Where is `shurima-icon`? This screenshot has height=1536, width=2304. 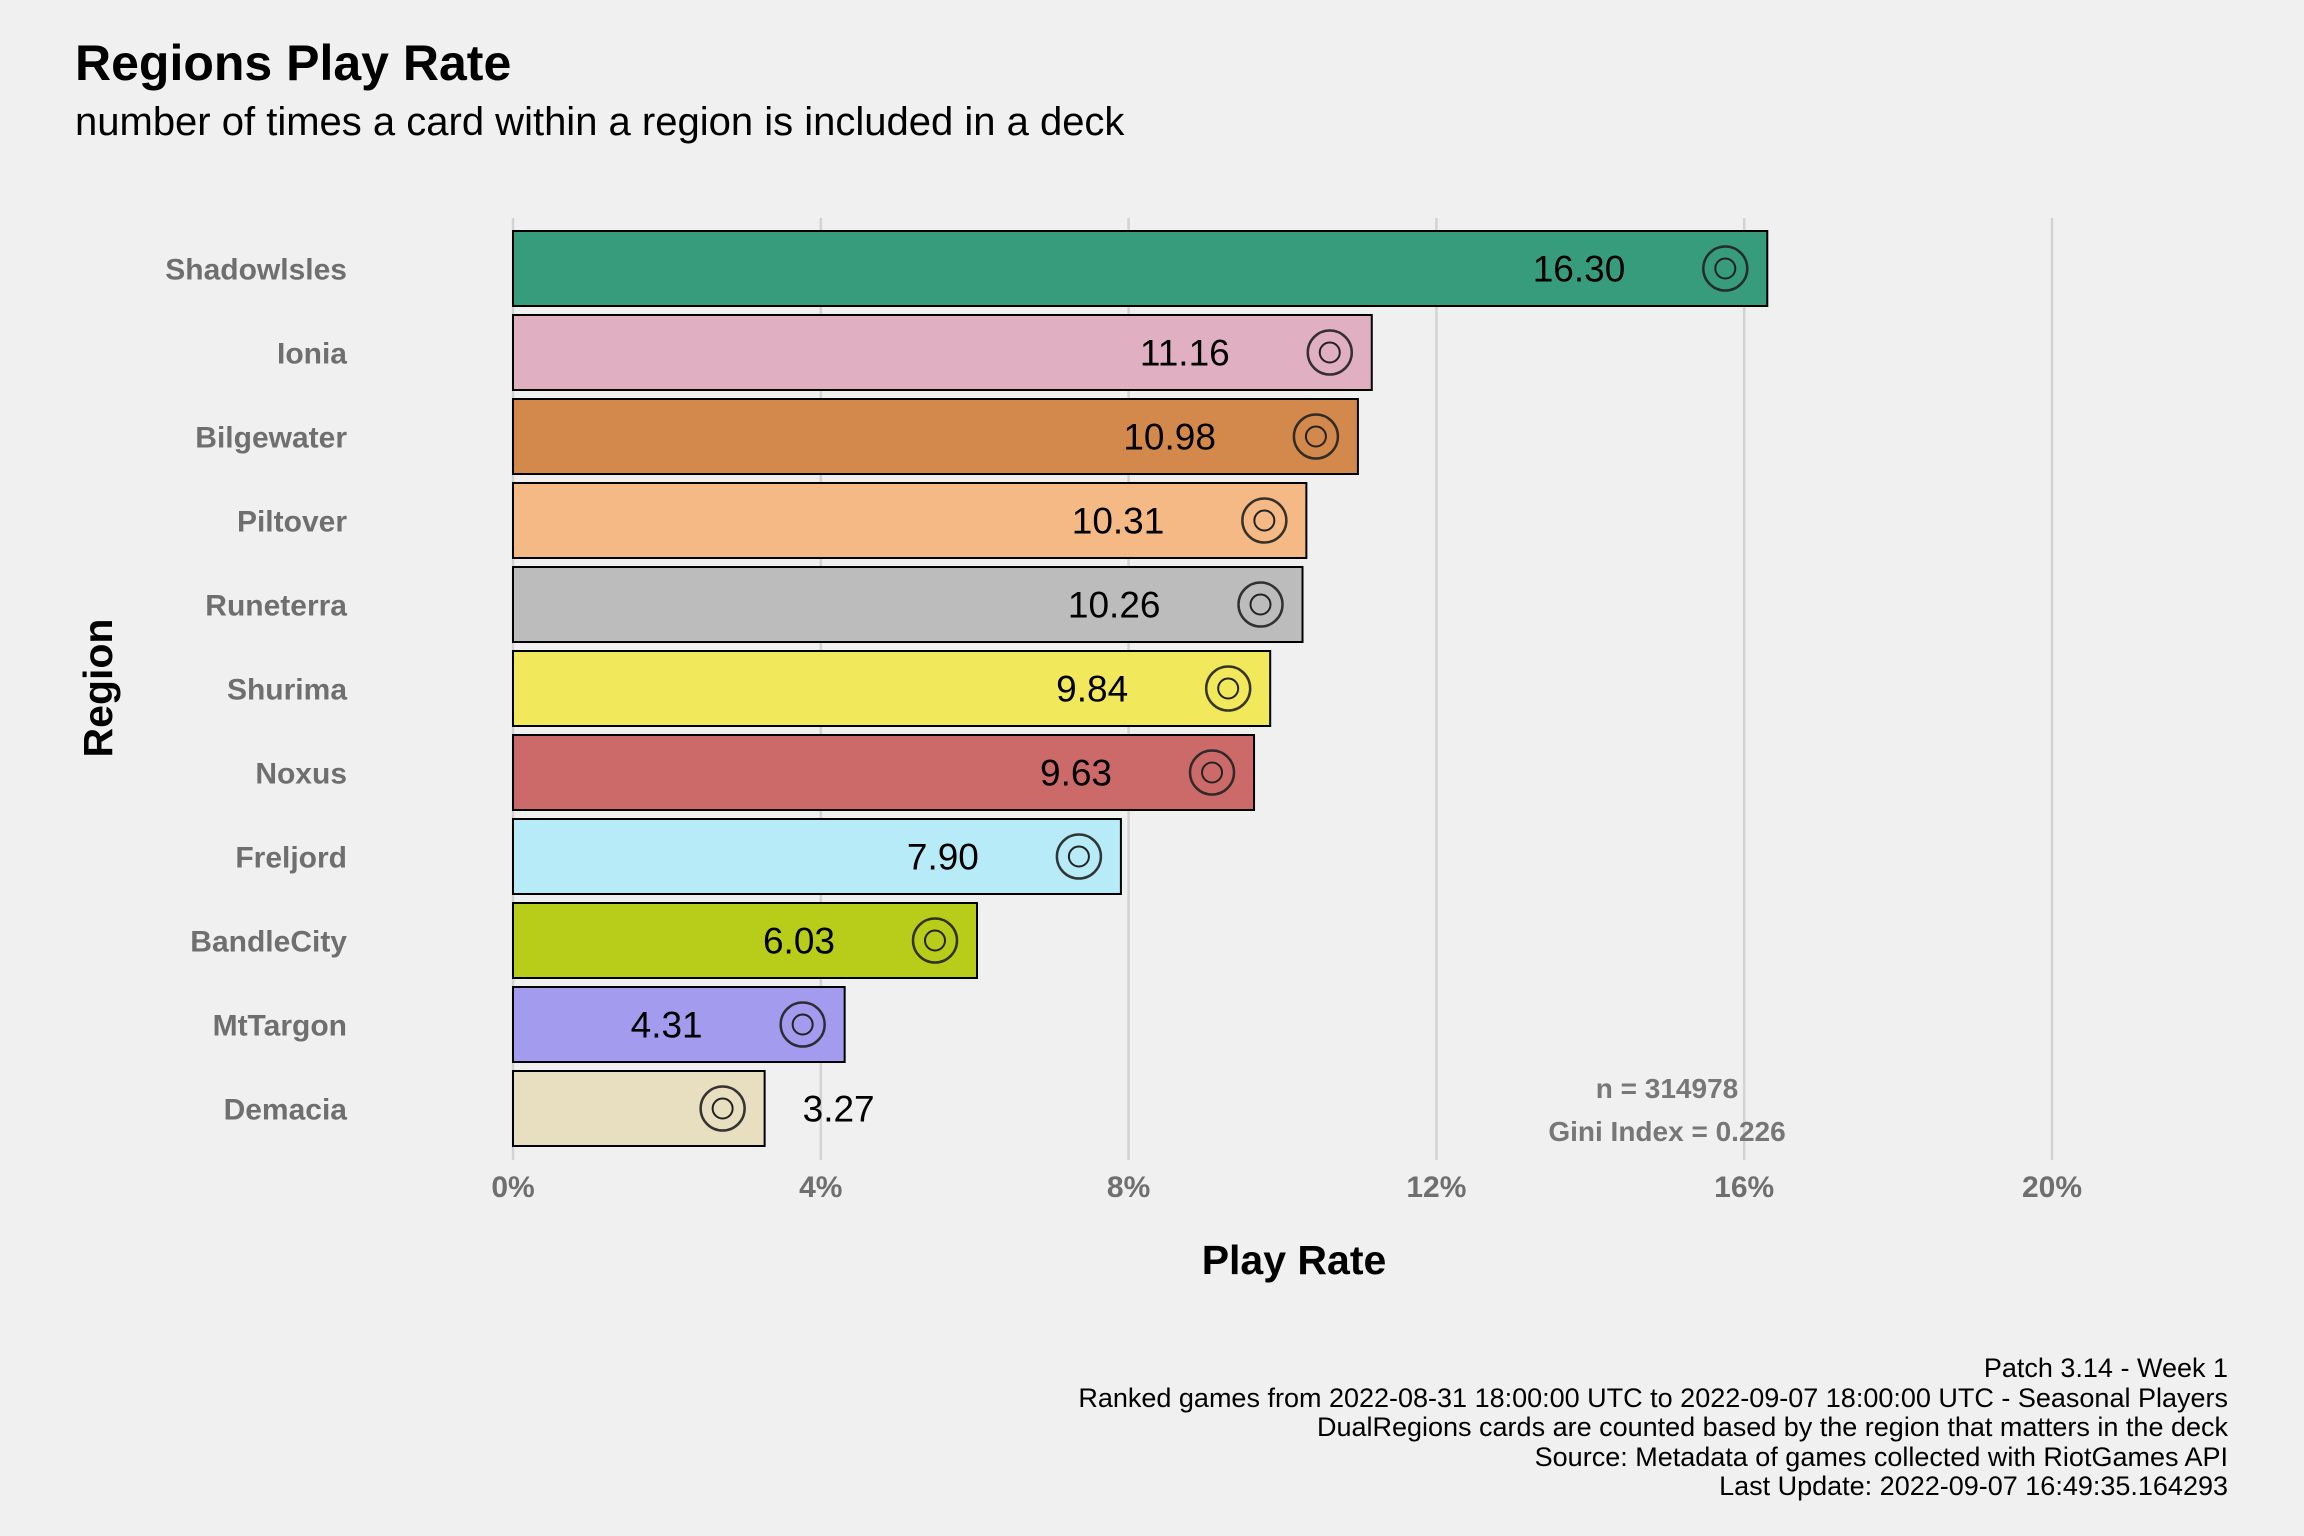 shurima-icon is located at coordinates (1228, 688).